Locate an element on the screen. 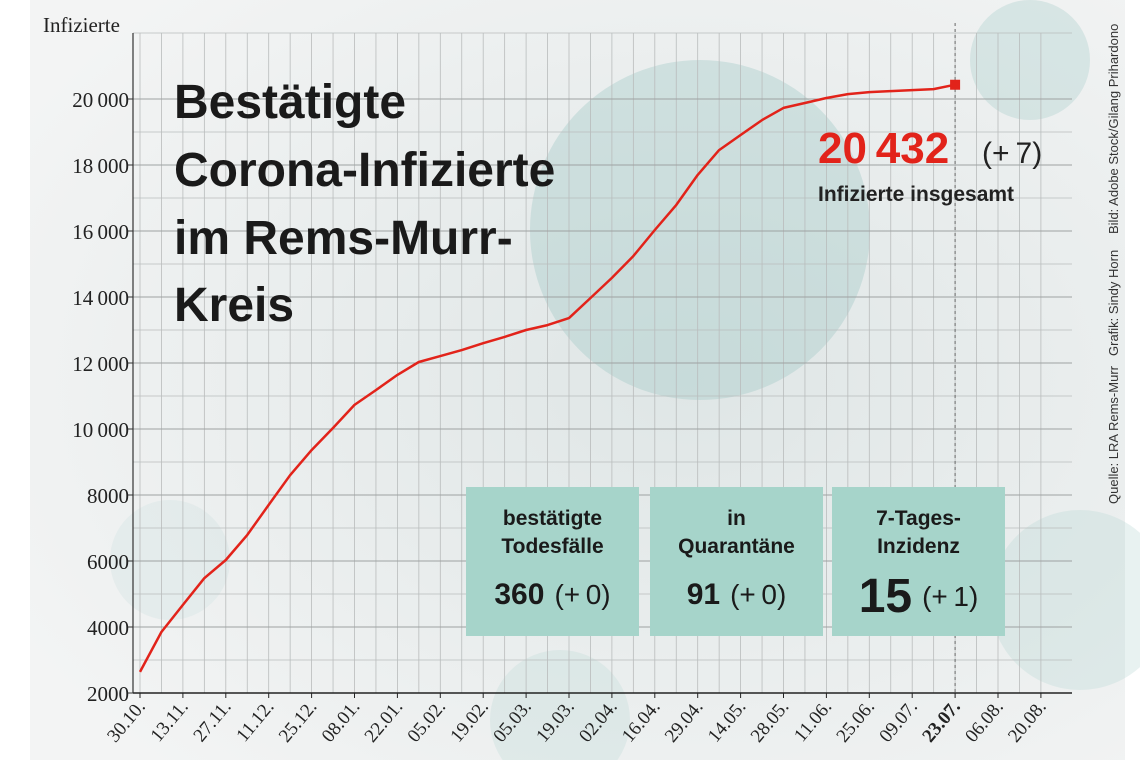 This screenshot has width=1140, height=760. y-tick-label: 4000 is located at coordinates (108, 628).